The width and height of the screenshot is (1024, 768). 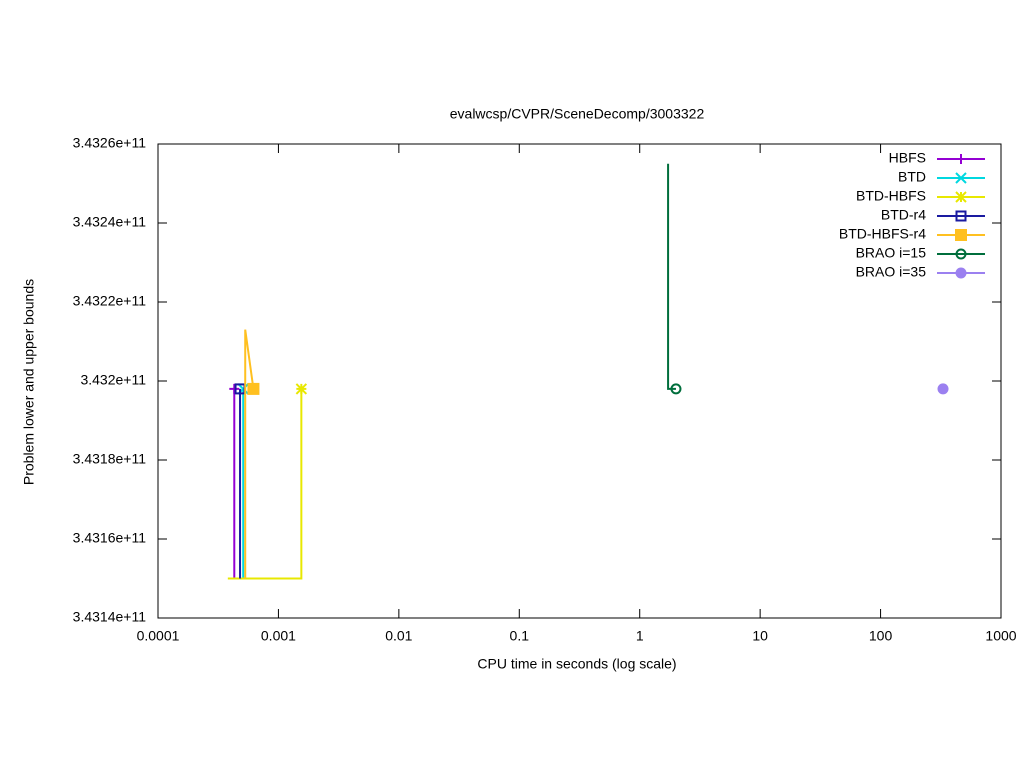 I want to click on x-tick-label: 100, so click(x=881, y=636).